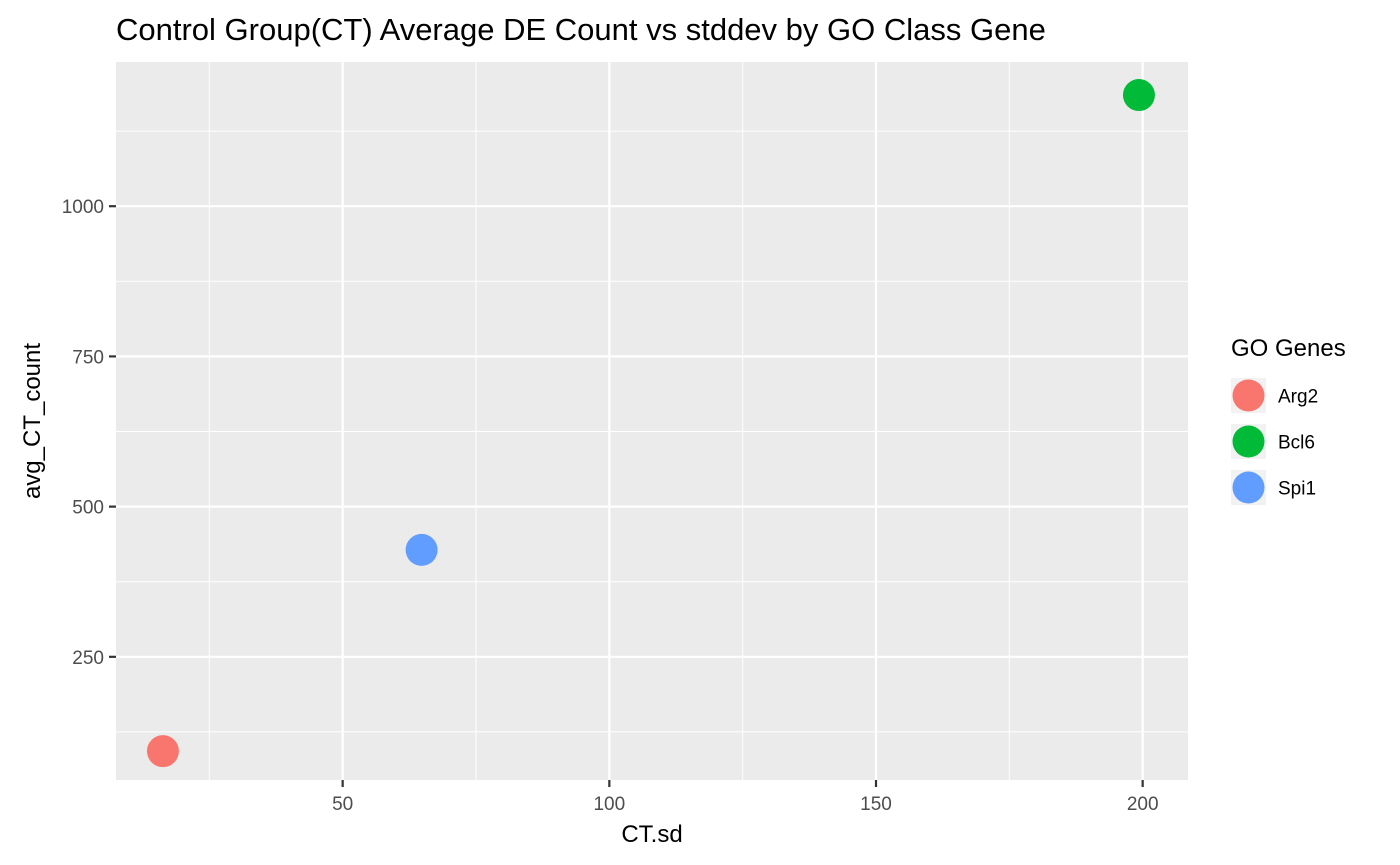 The height and width of the screenshot is (865, 1400). Describe the element at coordinates (876, 804) in the screenshot. I see `x-tick-label: 150` at that location.